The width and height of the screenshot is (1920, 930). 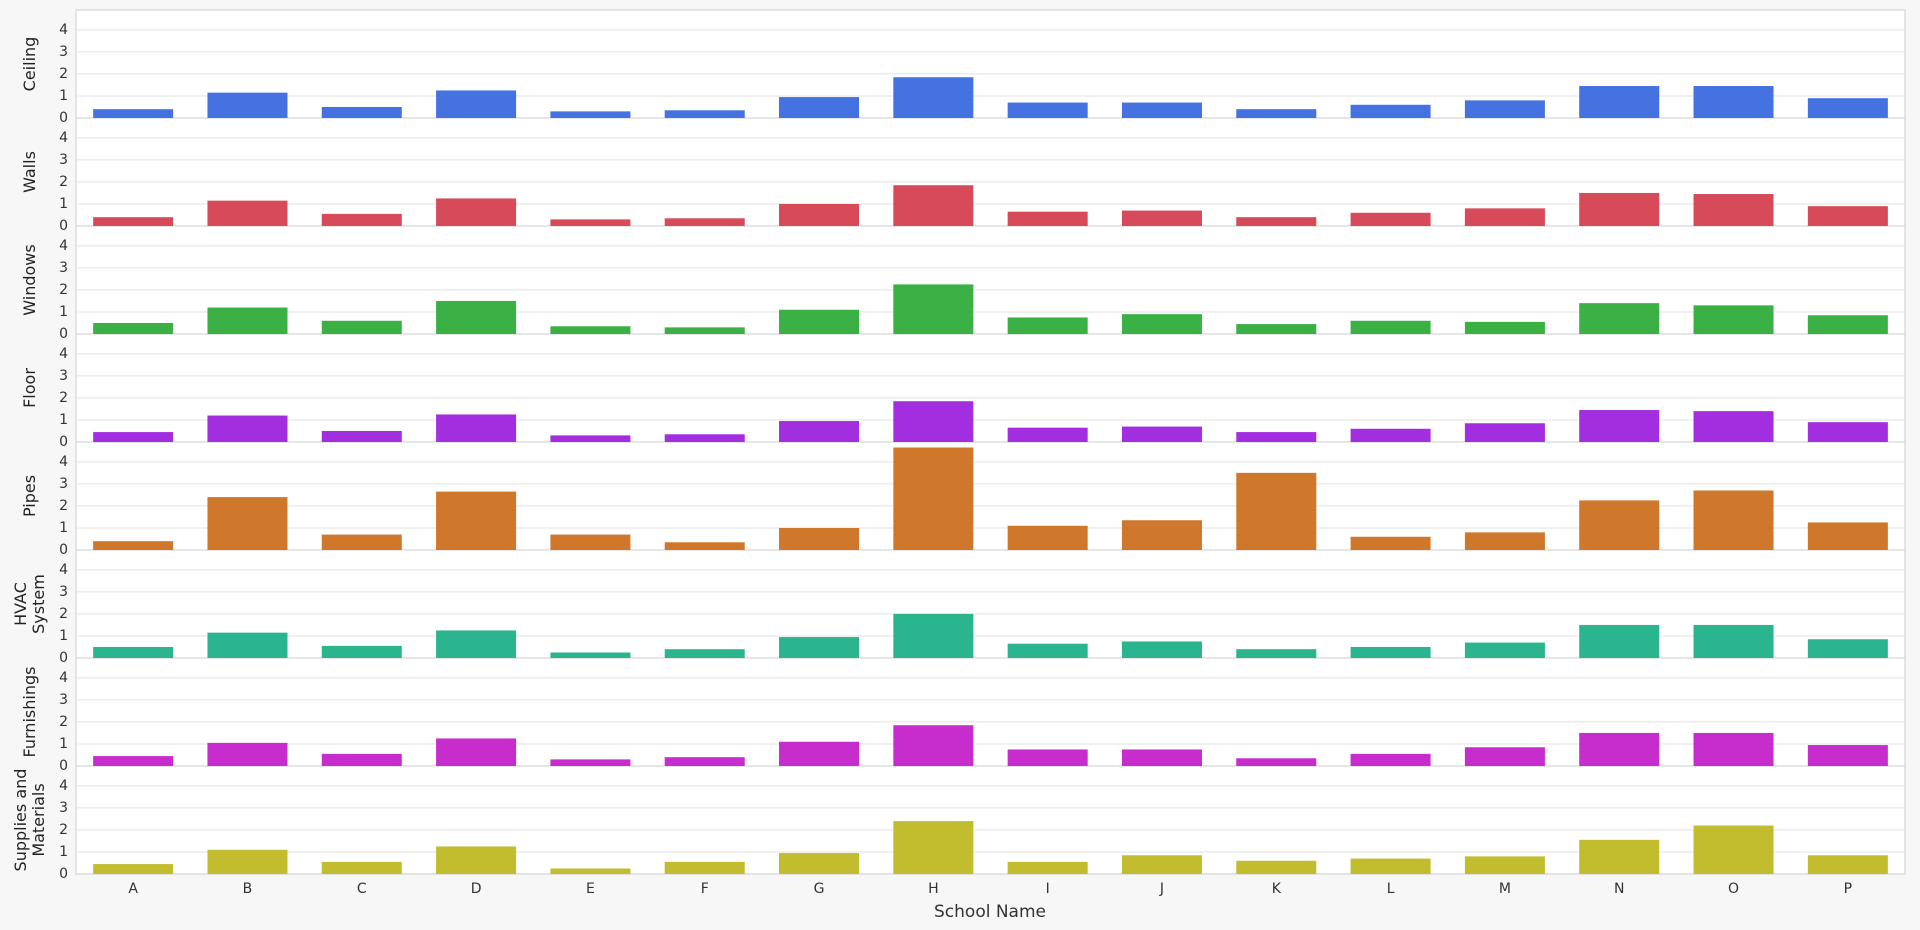 I want to click on x-tick-label: H, so click(x=933, y=889).